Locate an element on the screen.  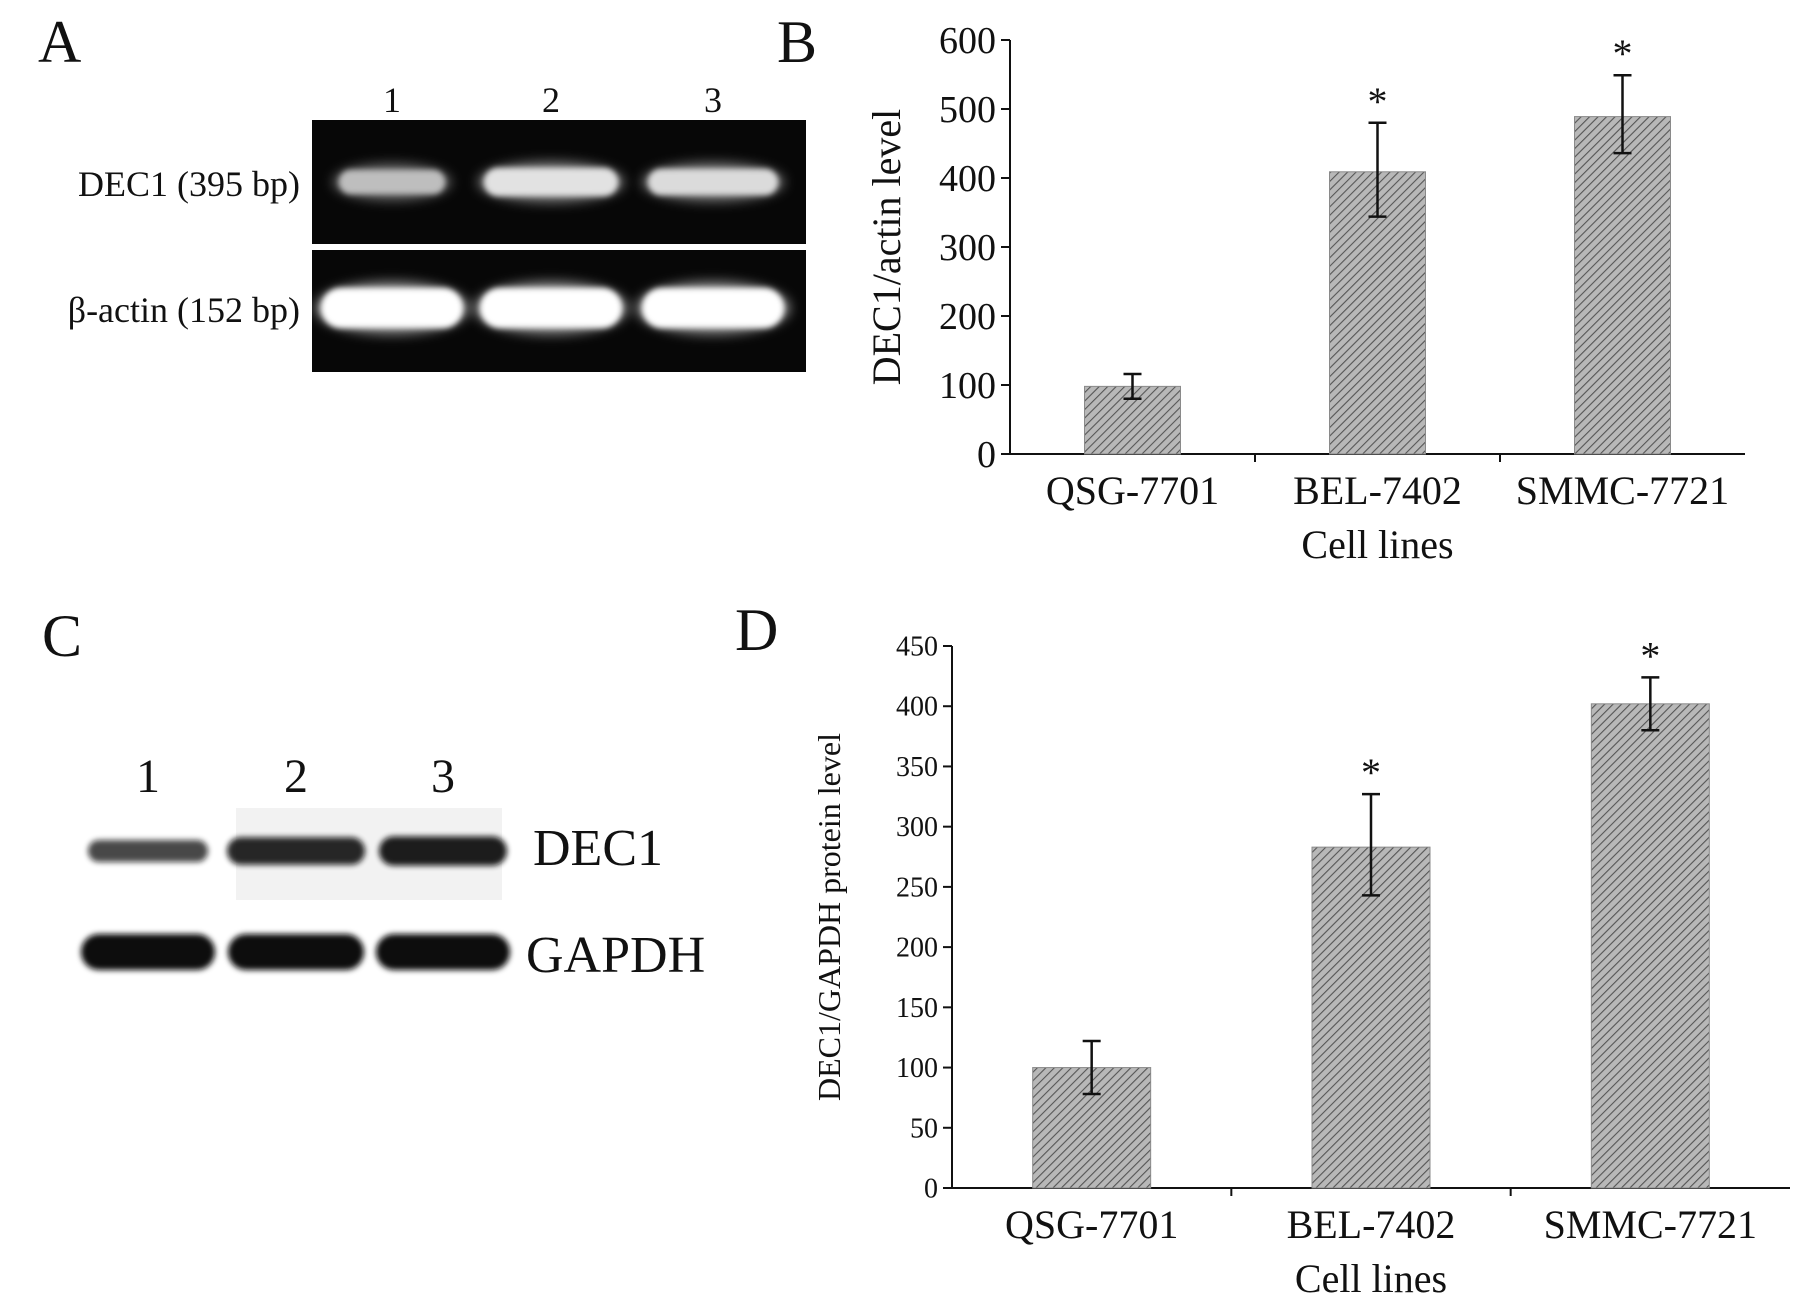
chart-d-category-label: SMMC-7721 is located at coordinates (1650, 1224).